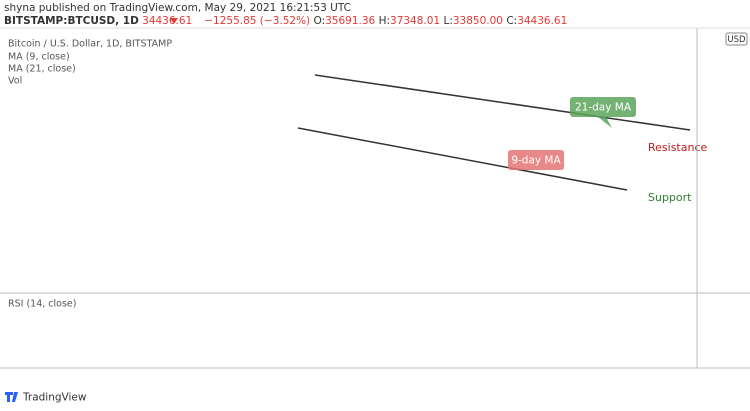  I want to click on brand-logo, so click(11, 397).